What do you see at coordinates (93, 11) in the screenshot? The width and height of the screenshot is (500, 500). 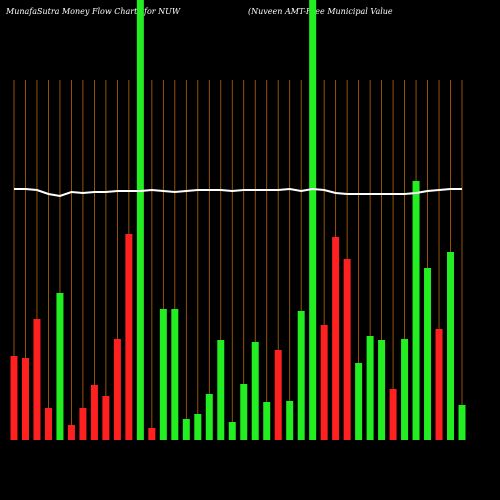 I see `chart-title: MunafaSutra Money Flow Charts for NUW` at bounding box center [93, 11].